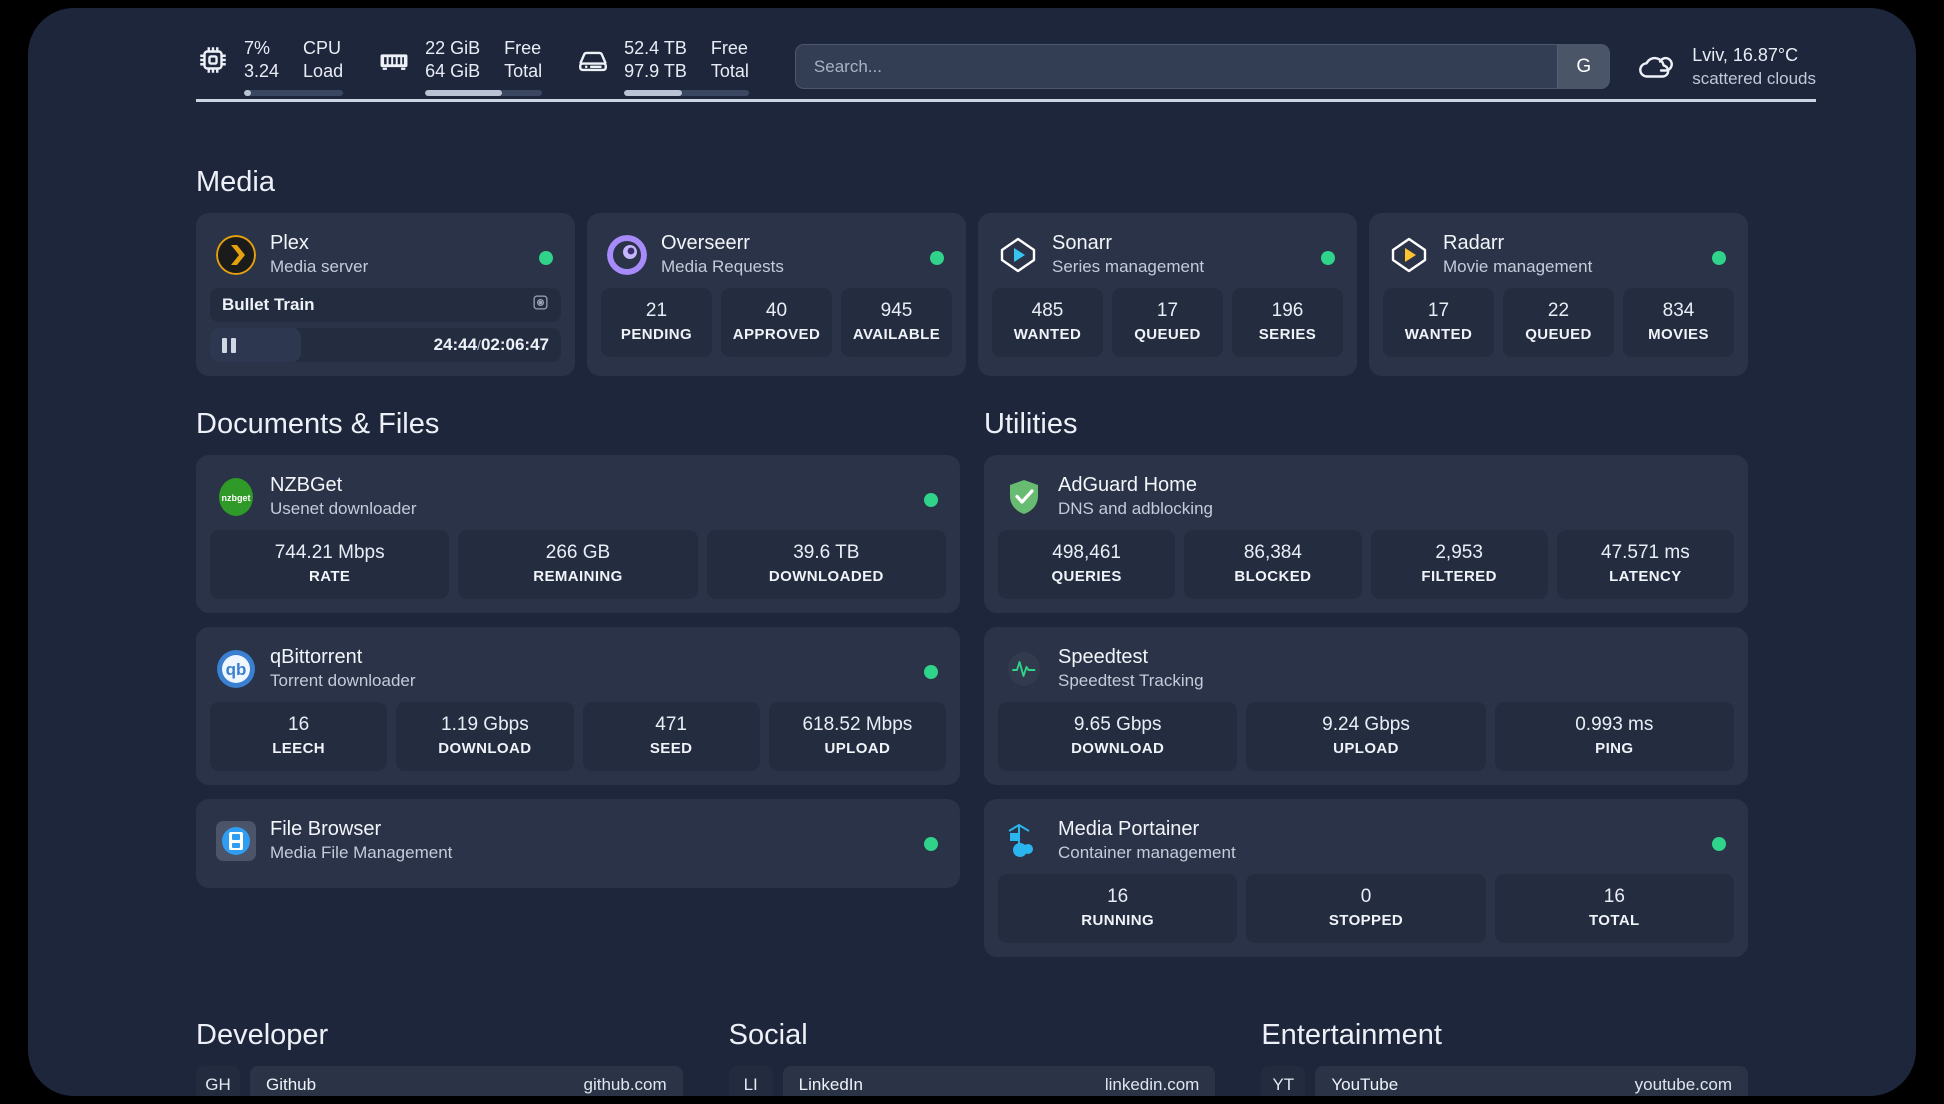 This screenshot has height=1104, width=1944. What do you see at coordinates (361, 852) in the screenshot?
I see `card-subtitle: Media File Management` at bounding box center [361, 852].